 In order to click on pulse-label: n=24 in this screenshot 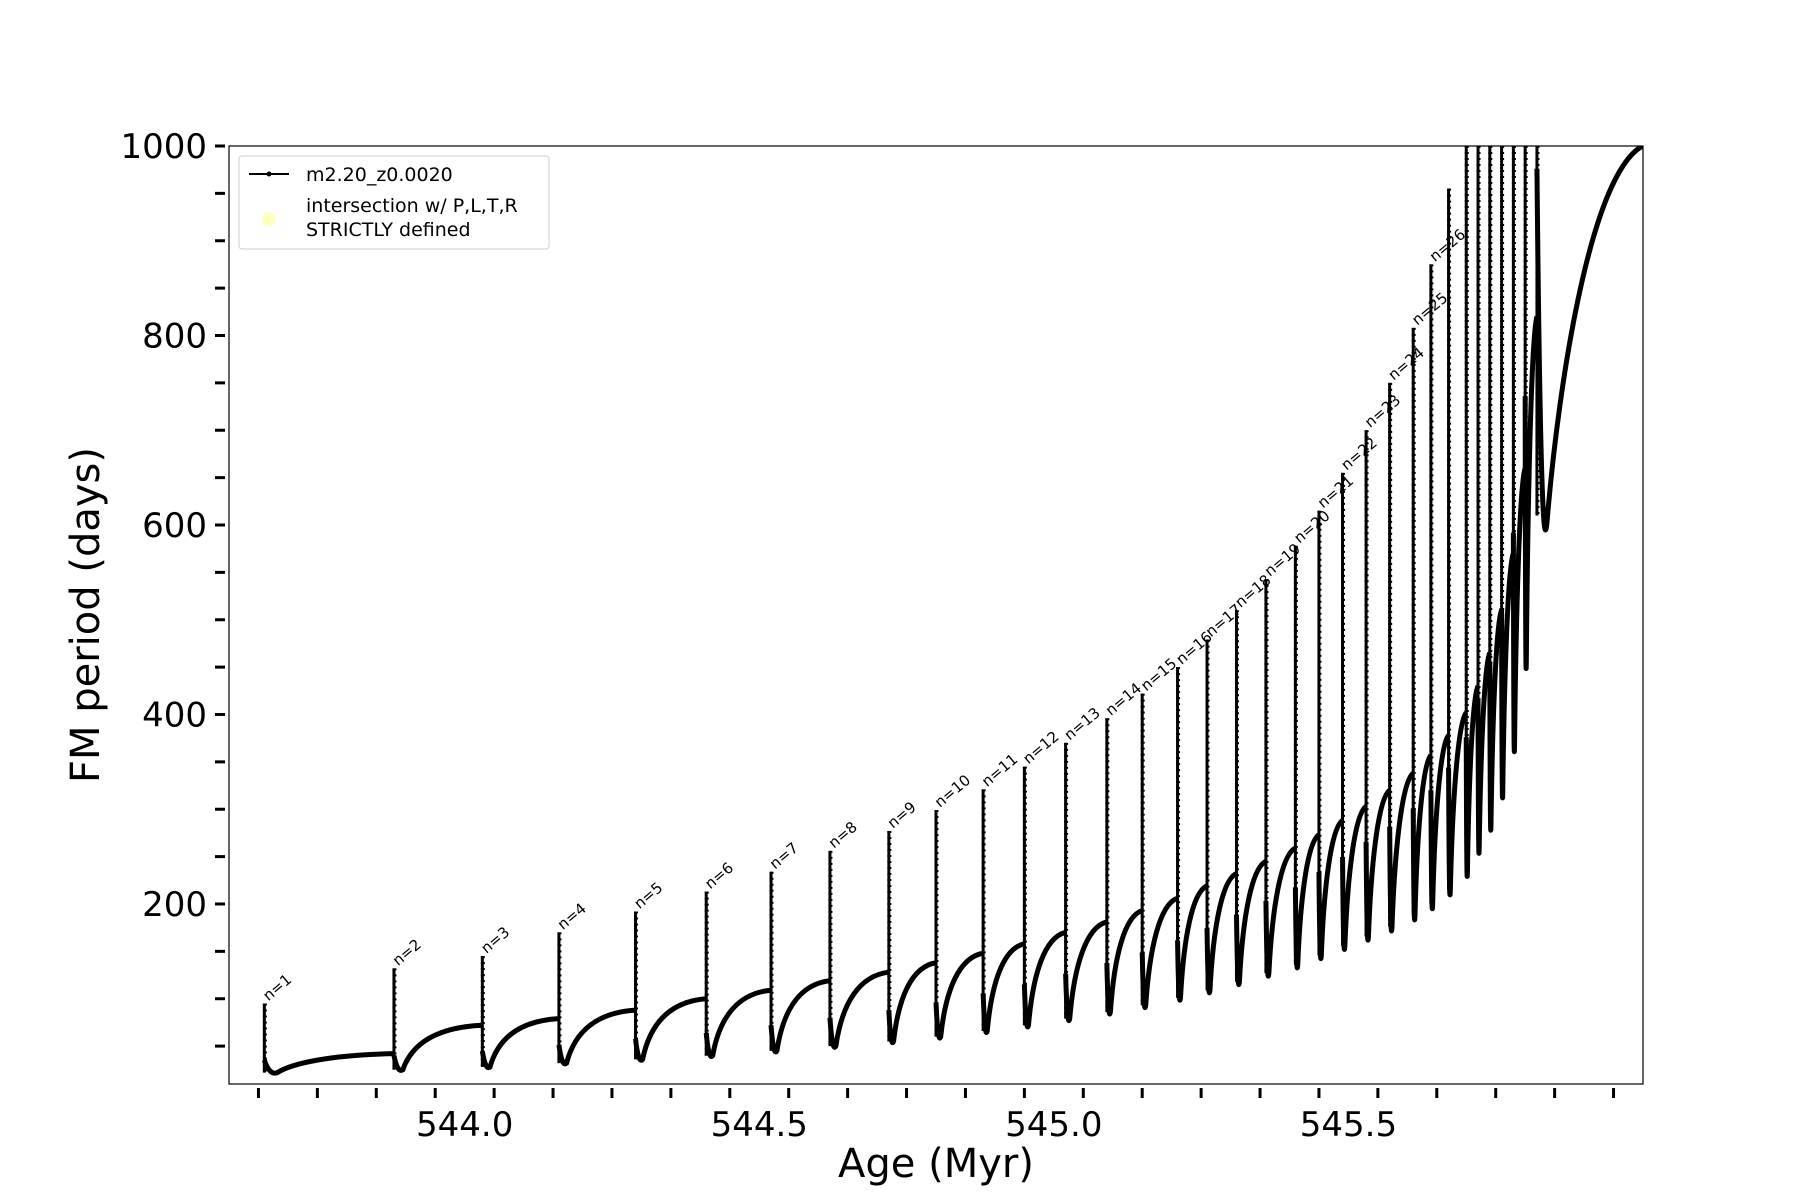, I will do `click(1406, 364)`.